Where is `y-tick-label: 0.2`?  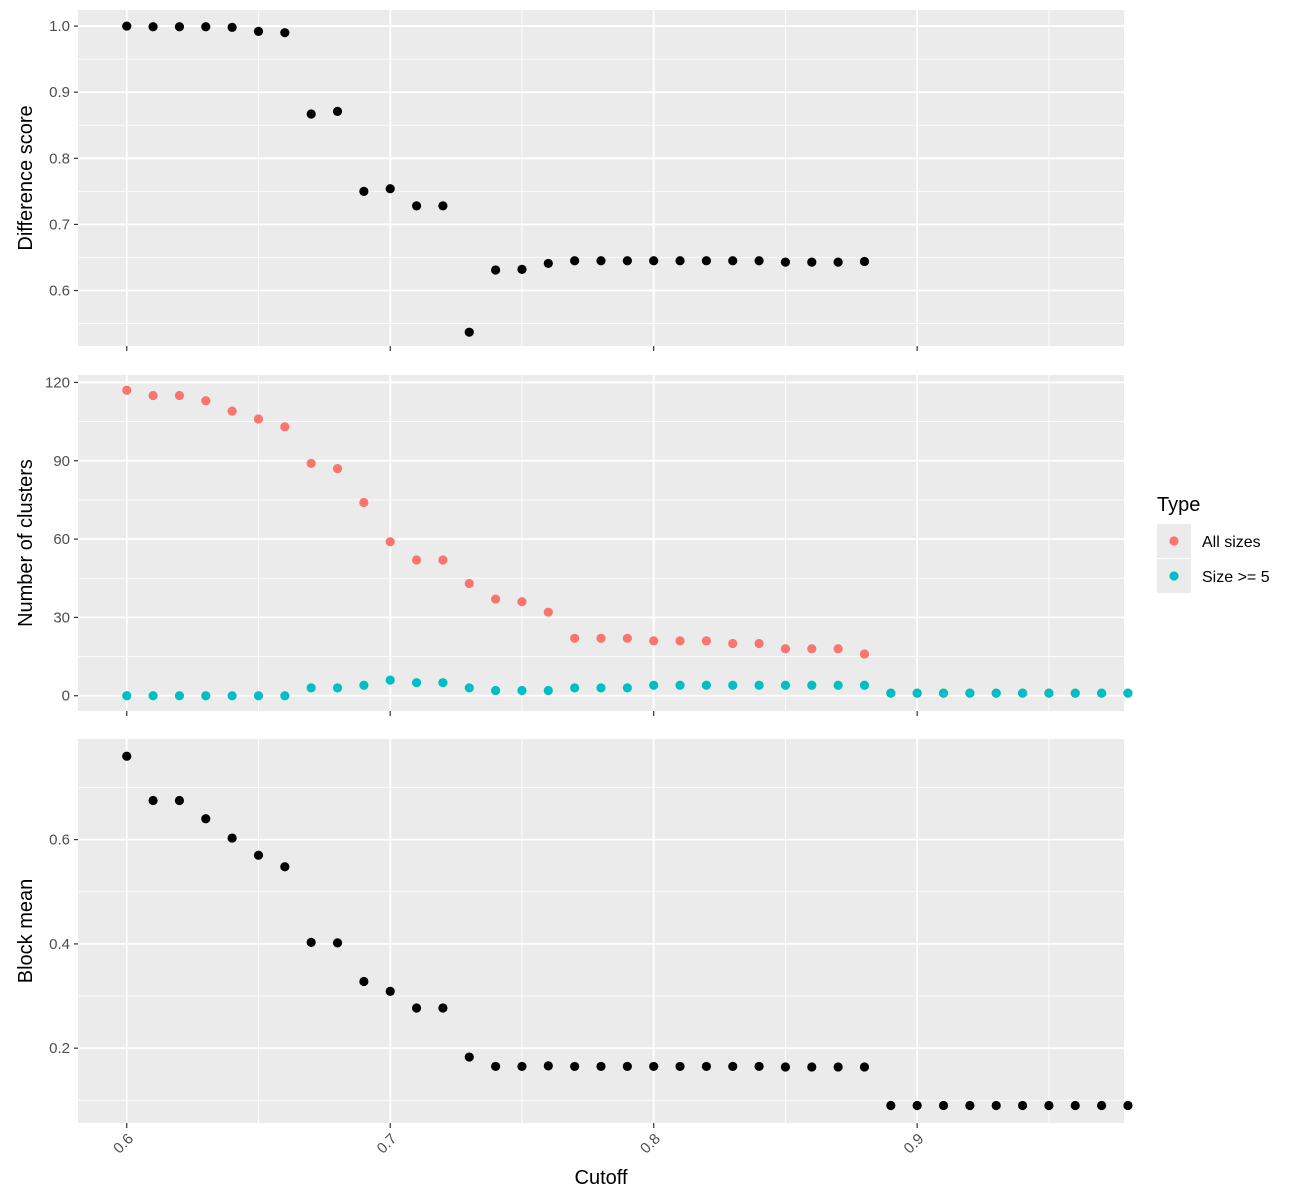 y-tick-label: 0.2 is located at coordinates (59, 1048).